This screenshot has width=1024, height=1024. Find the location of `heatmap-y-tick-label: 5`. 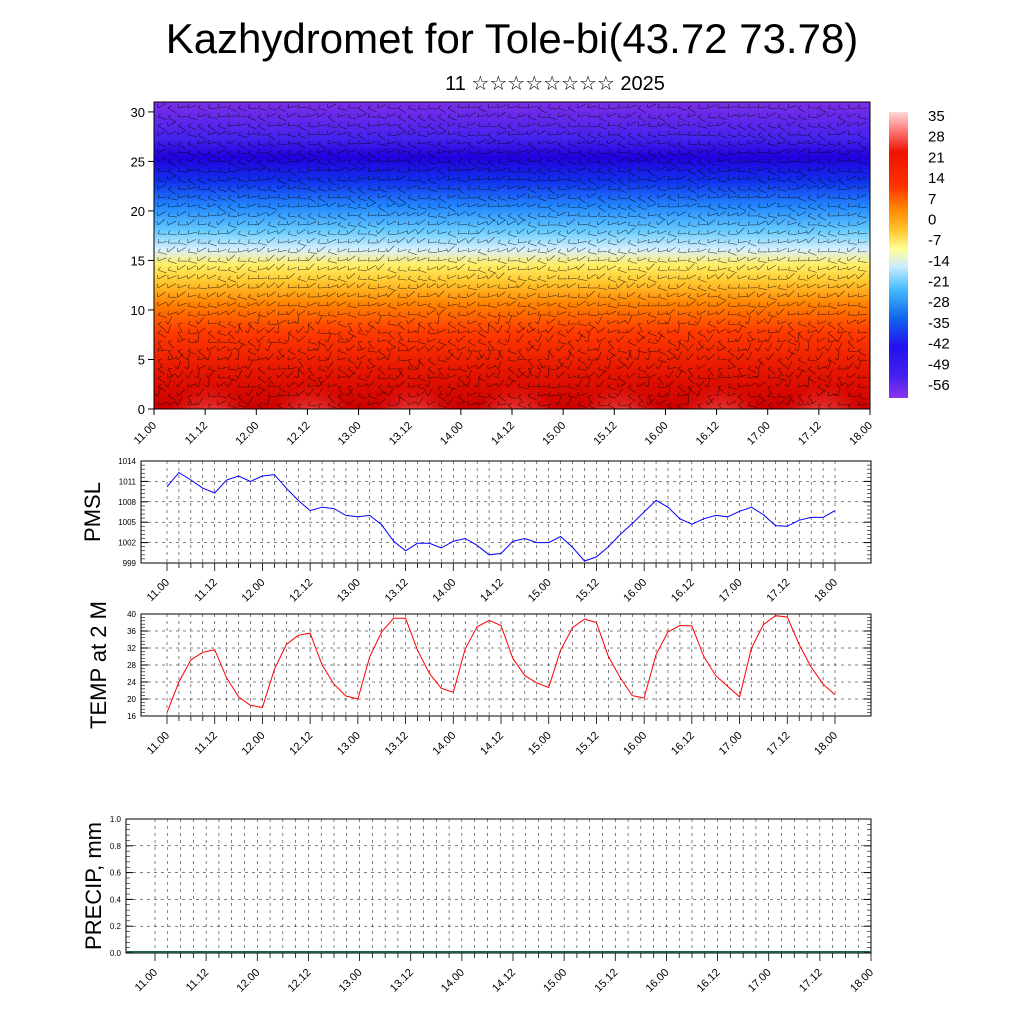

heatmap-y-tick-label: 5 is located at coordinates (141, 359).